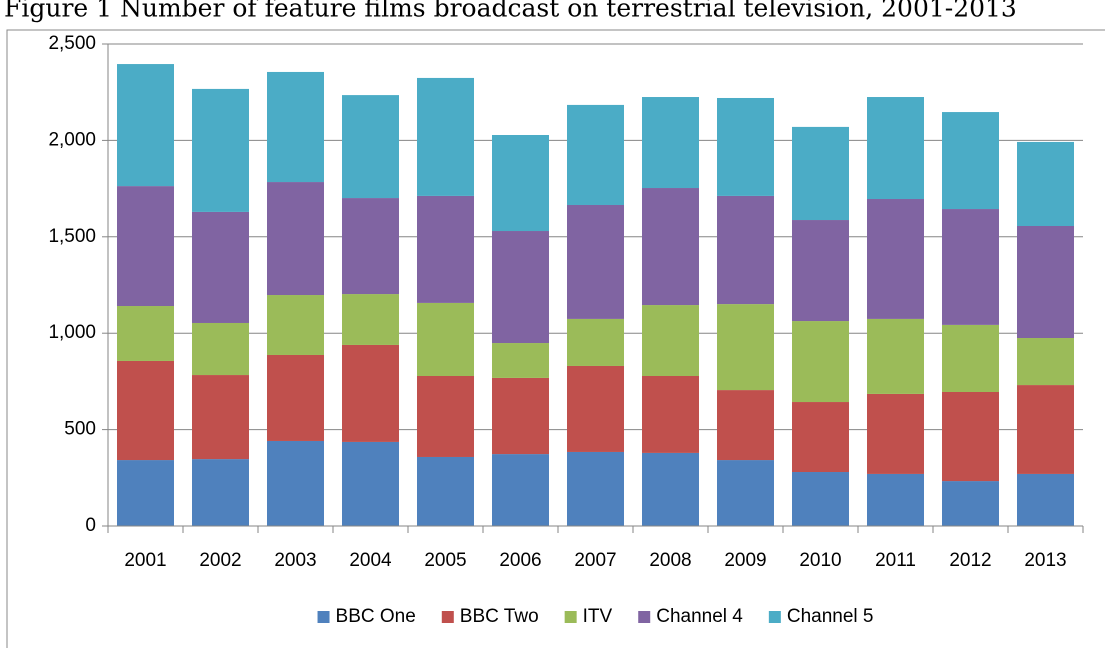 This screenshot has height=648, width=1105. Describe the element at coordinates (445, 560) in the screenshot. I see `x-tick-label: 2005` at that location.